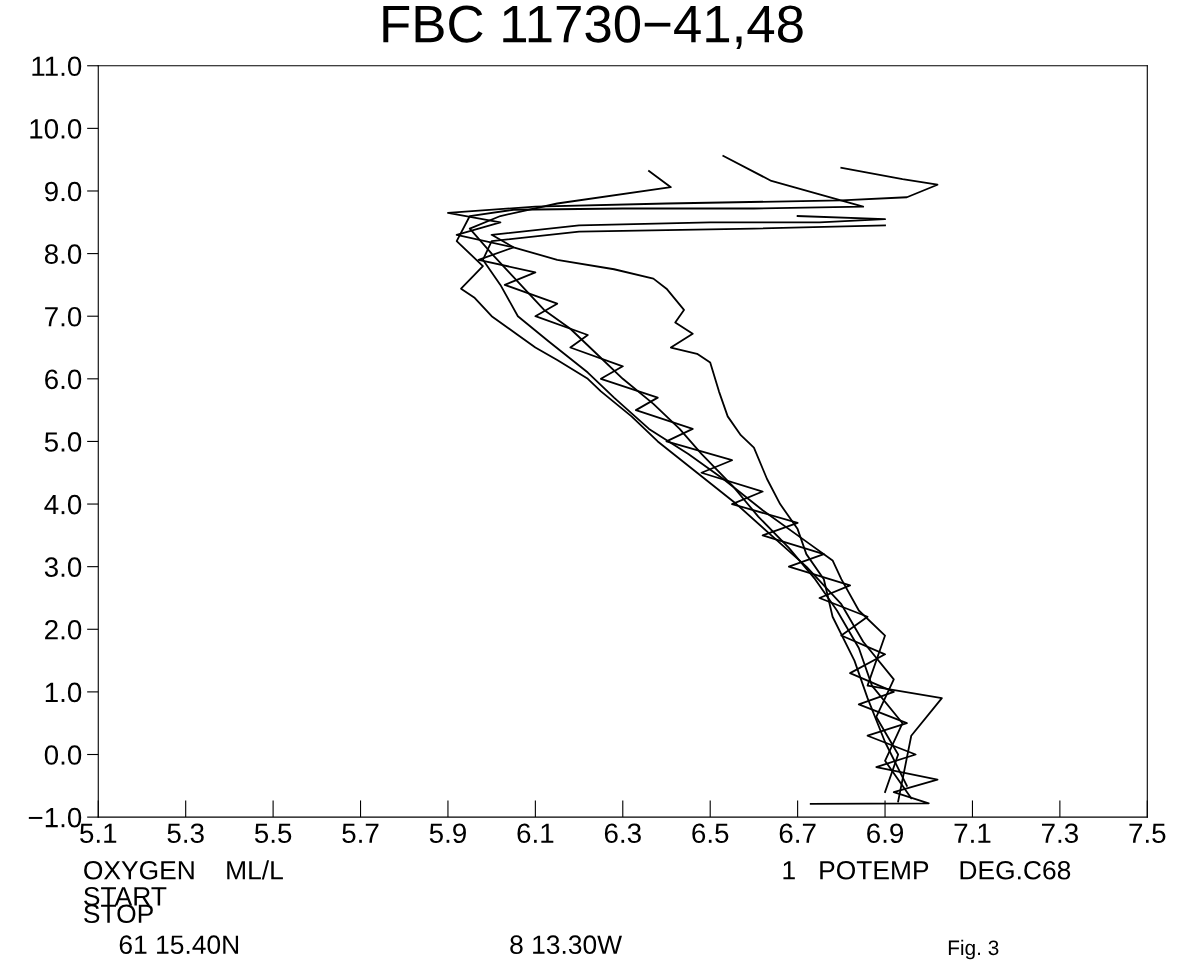 Image resolution: width=1184 pixels, height=967 pixels. What do you see at coordinates (63, 442) in the screenshot?
I see `y-tick-label: 5.0` at bounding box center [63, 442].